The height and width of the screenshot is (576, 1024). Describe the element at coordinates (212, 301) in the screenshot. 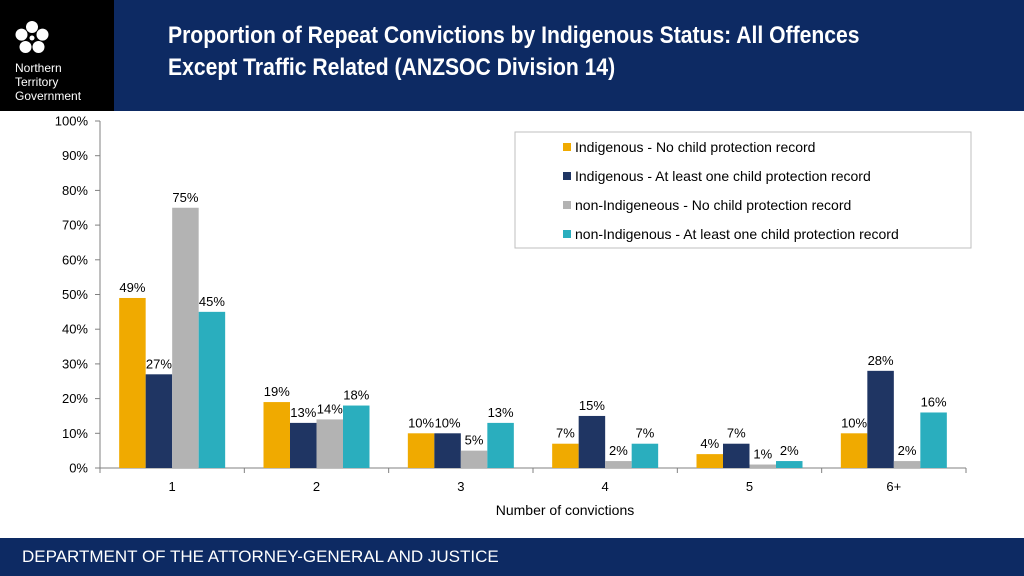

I see `data-label: 45%` at that location.